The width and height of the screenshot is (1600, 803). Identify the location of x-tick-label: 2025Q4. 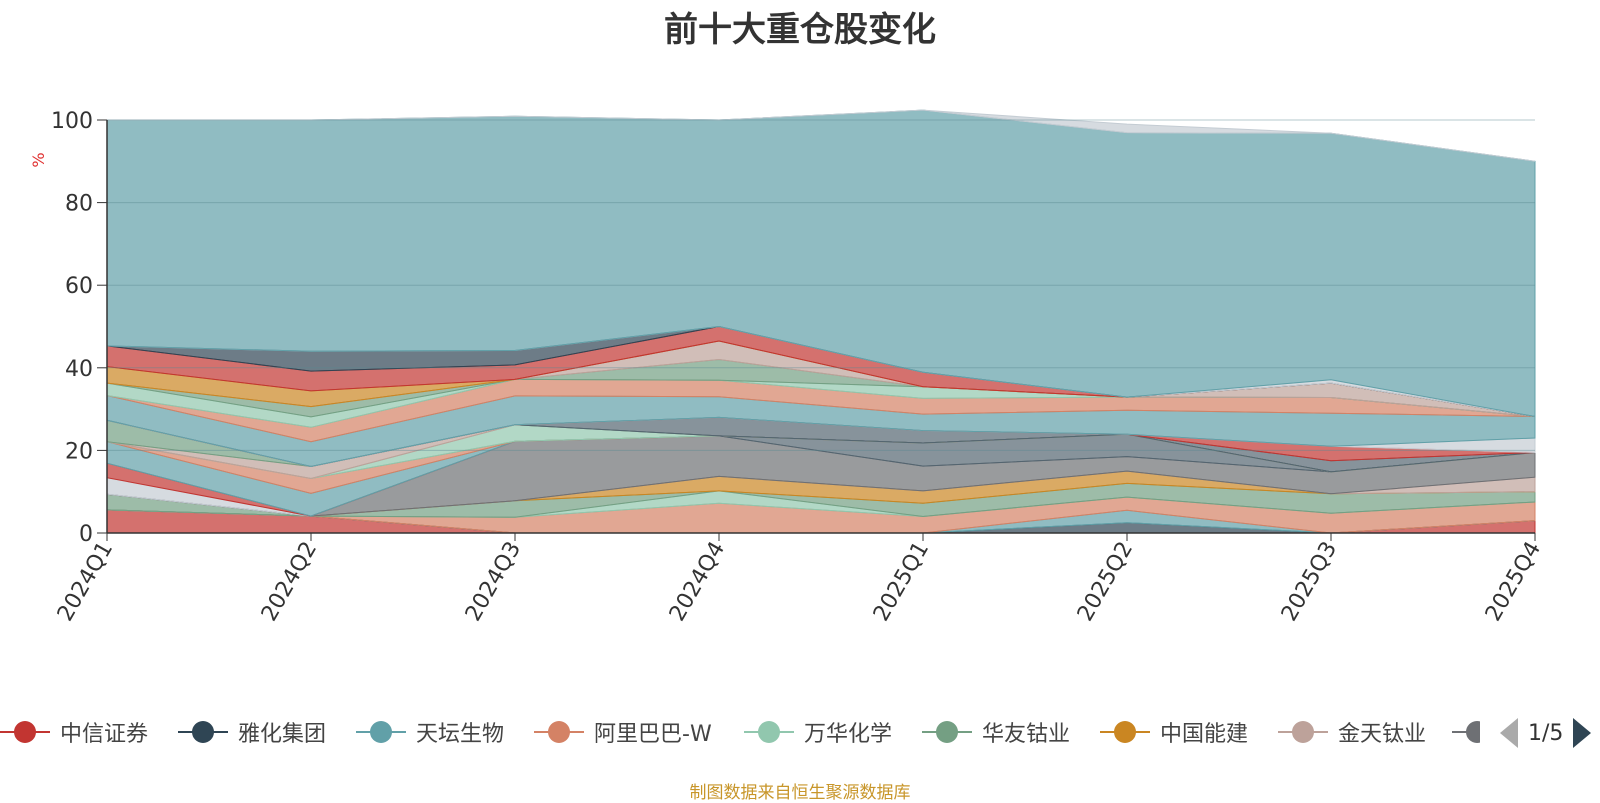
(1513, 582).